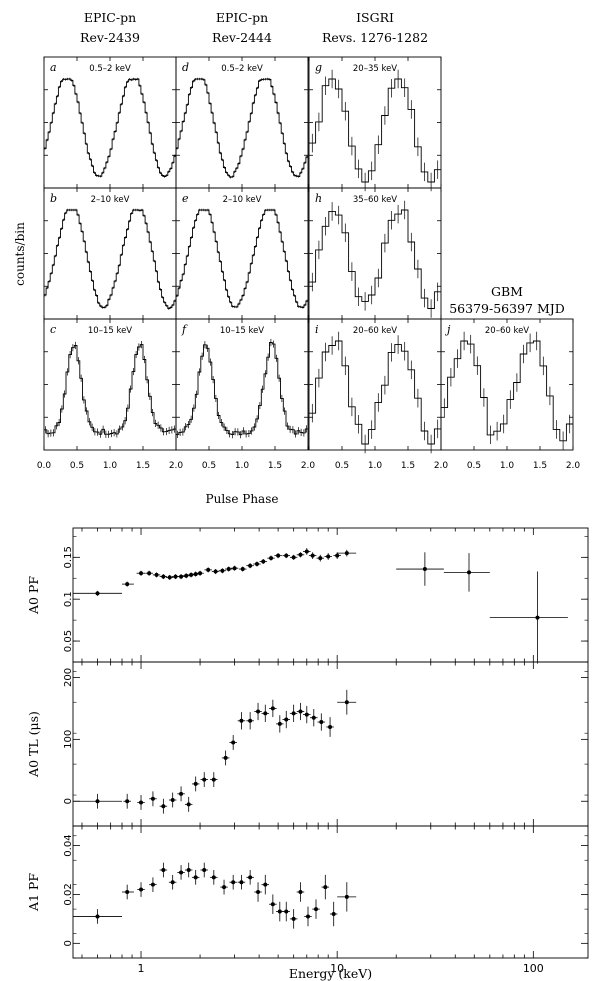  Describe the element at coordinates (68, 801) in the screenshot. I see `y-tick-label: 0` at that location.